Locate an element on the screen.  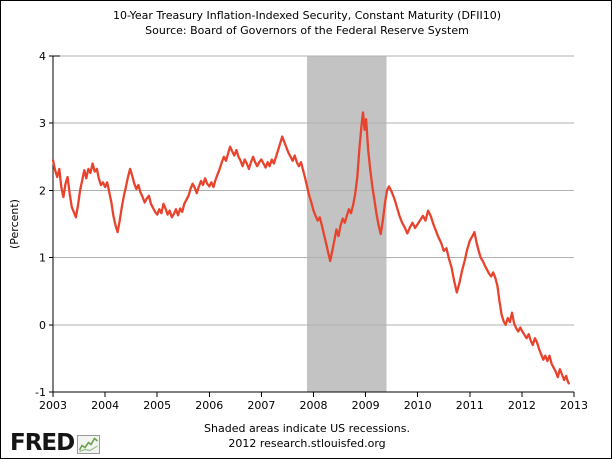
svg-text: 2003 is located at coordinates (53, 405).